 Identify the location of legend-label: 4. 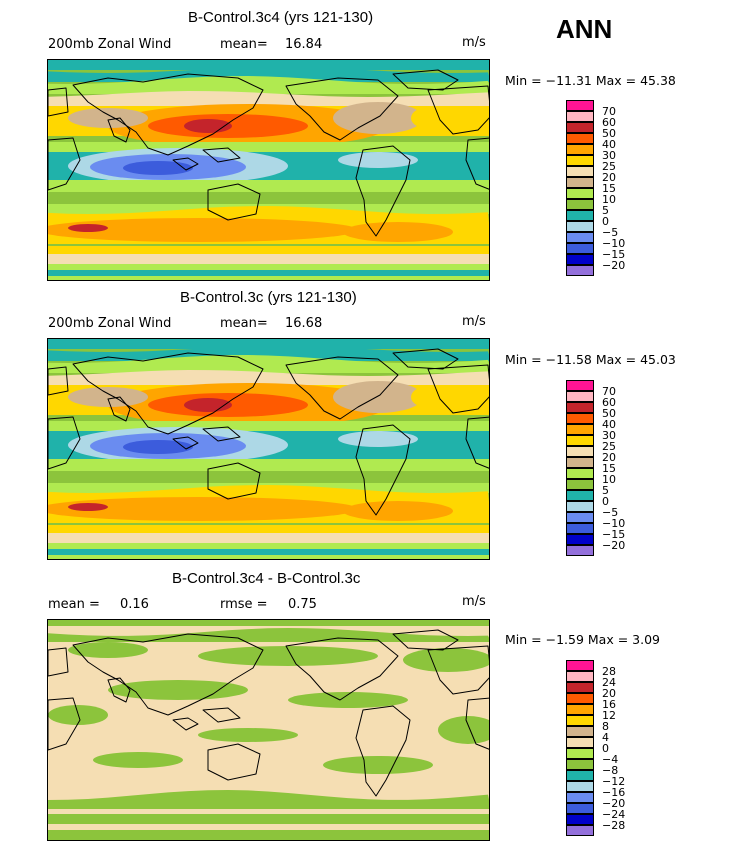
(605, 737).